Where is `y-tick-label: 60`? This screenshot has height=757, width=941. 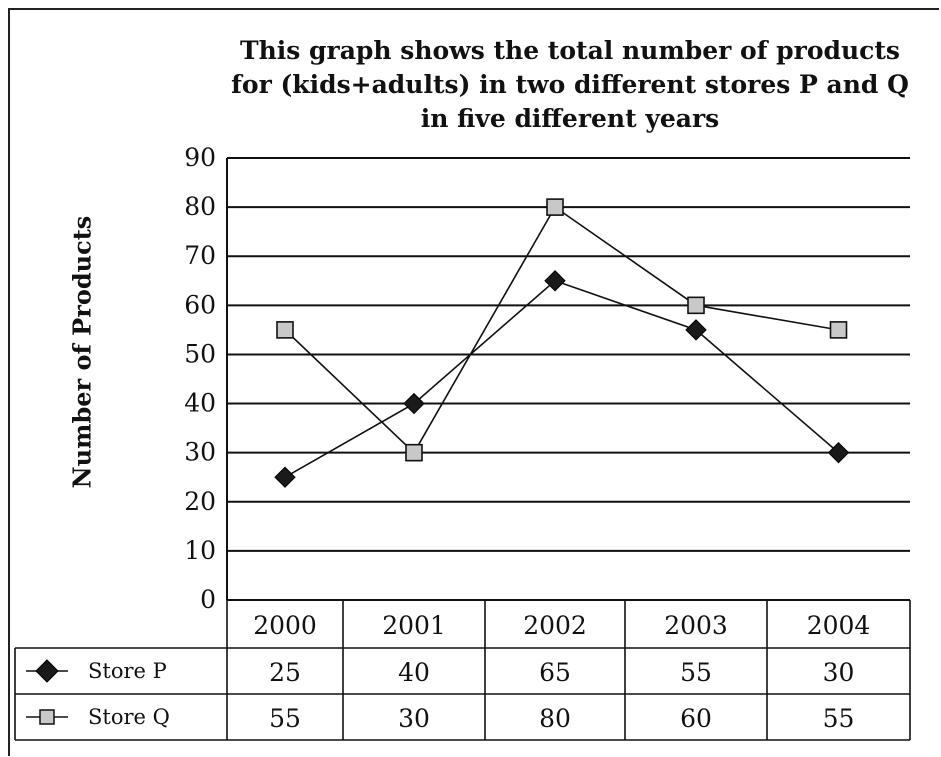 y-tick-label: 60 is located at coordinates (200, 304).